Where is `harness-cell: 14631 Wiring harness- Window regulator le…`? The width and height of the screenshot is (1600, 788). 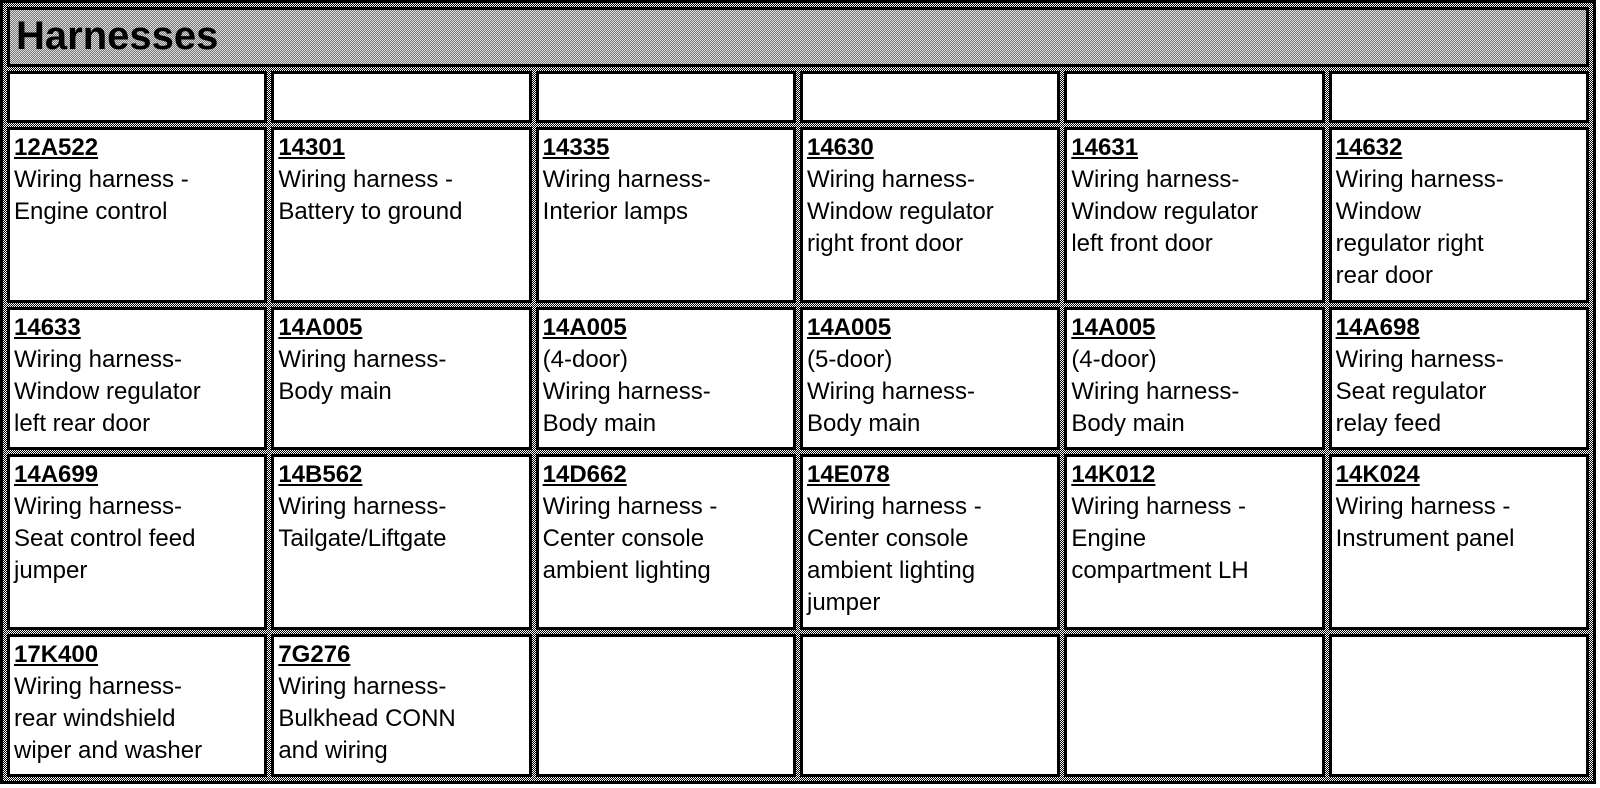
harness-cell: 14631 Wiring harness- Window regulator le… is located at coordinates (1194, 214).